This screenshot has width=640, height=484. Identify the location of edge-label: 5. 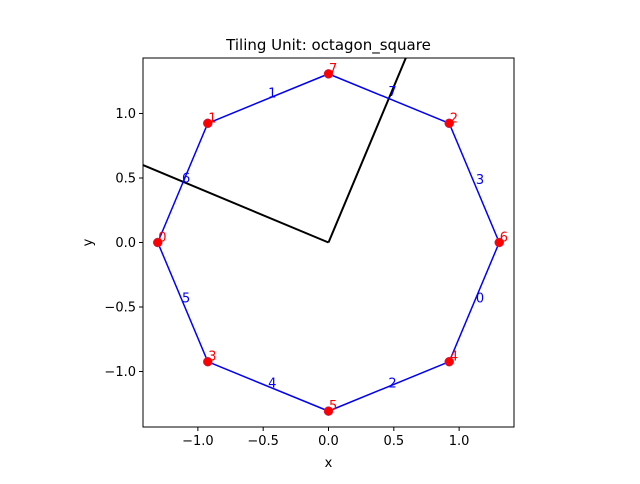
(186, 298).